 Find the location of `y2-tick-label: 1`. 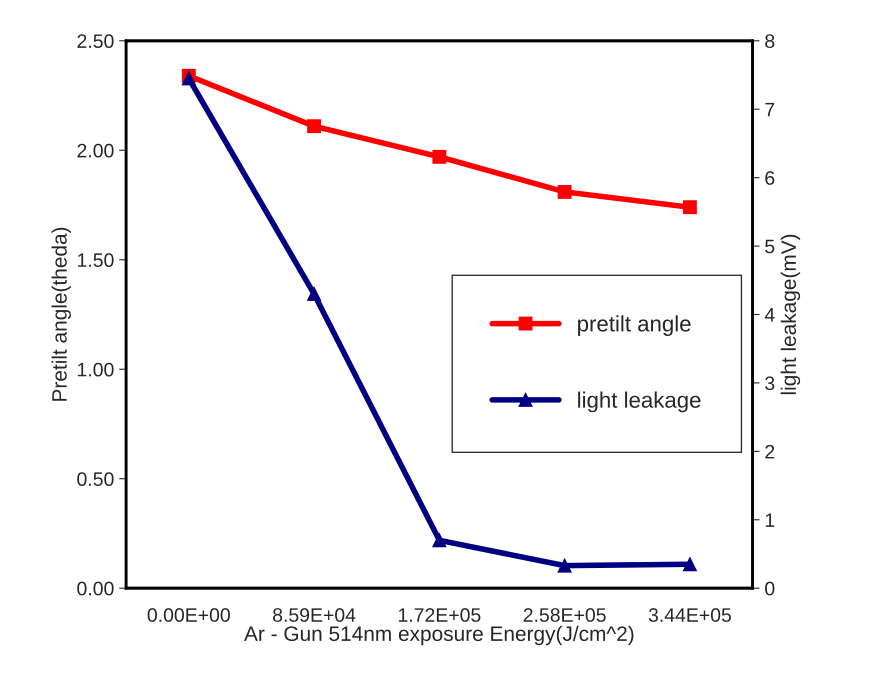

y2-tick-label: 1 is located at coordinates (770, 520).